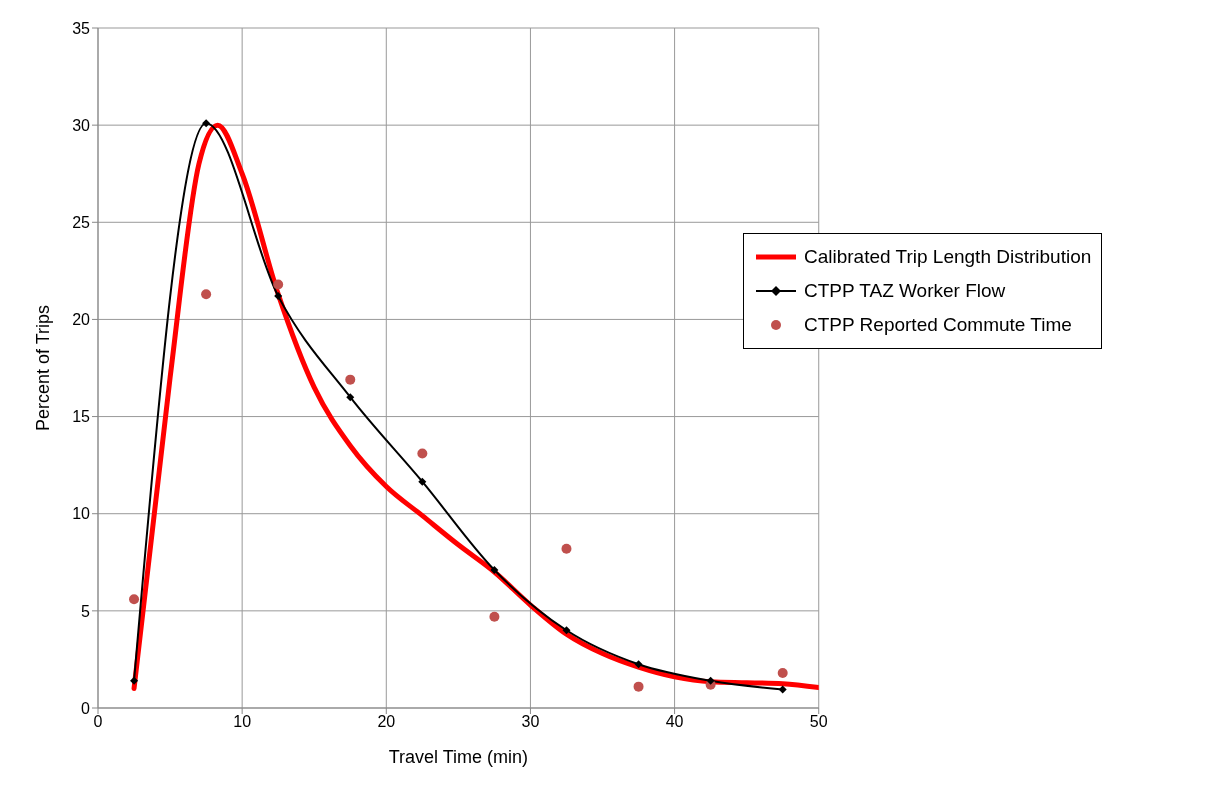 This screenshot has height=807, width=1210. I want to click on y-tick-label: 25, so click(81, 222).